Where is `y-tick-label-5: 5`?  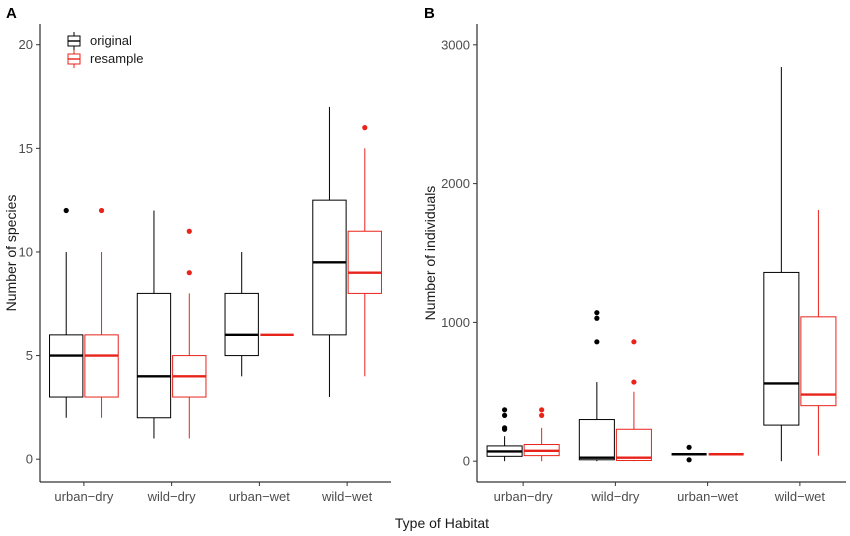
y-tick-label-5: 5 is located at coordinates (29, 355).